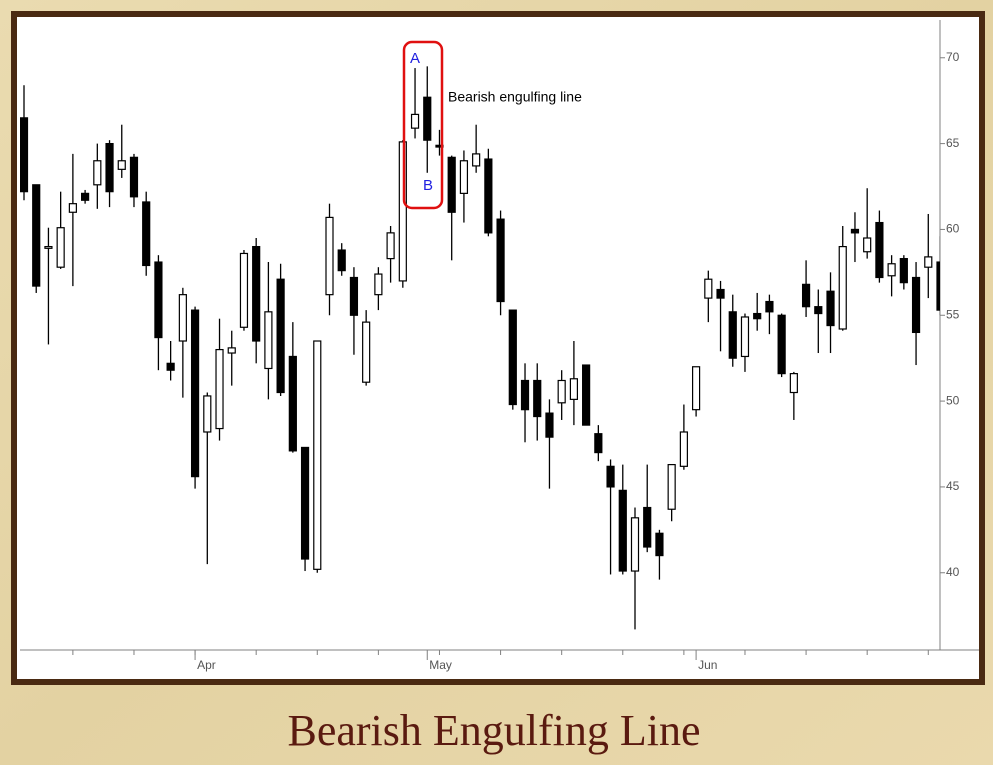 This screenshot has height=765, width=993. What do you see at coordinates (206, 665) in the screenshot?
I see `x-tick-label: Apr` at bounding box center [206, 665].